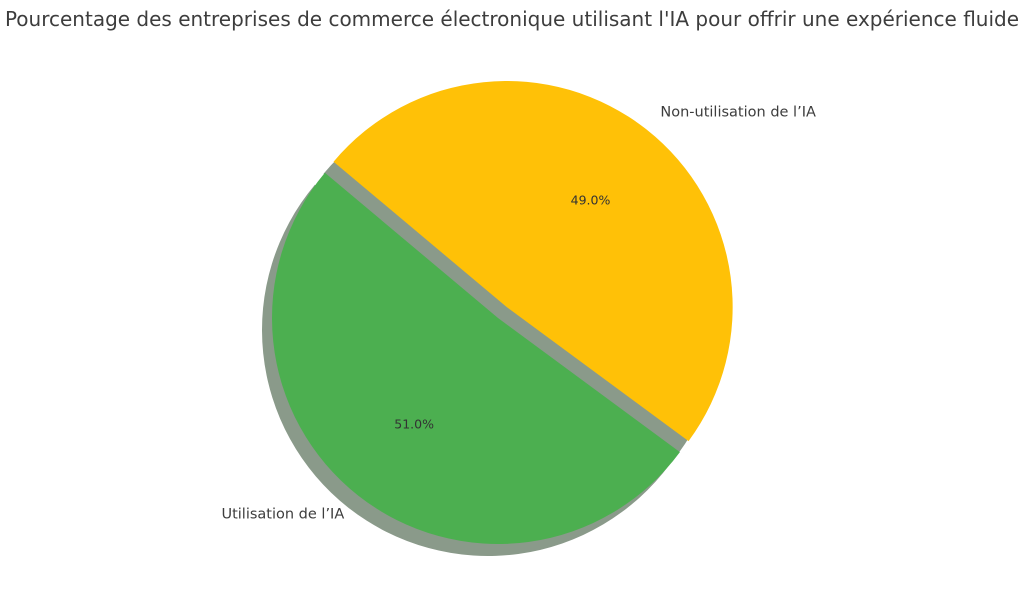 The height and width of the screenshot is (590, 1024). I want to click on category-label-utilisation-de-l-ia: Utilisation de l’IA, so click(282, 514).